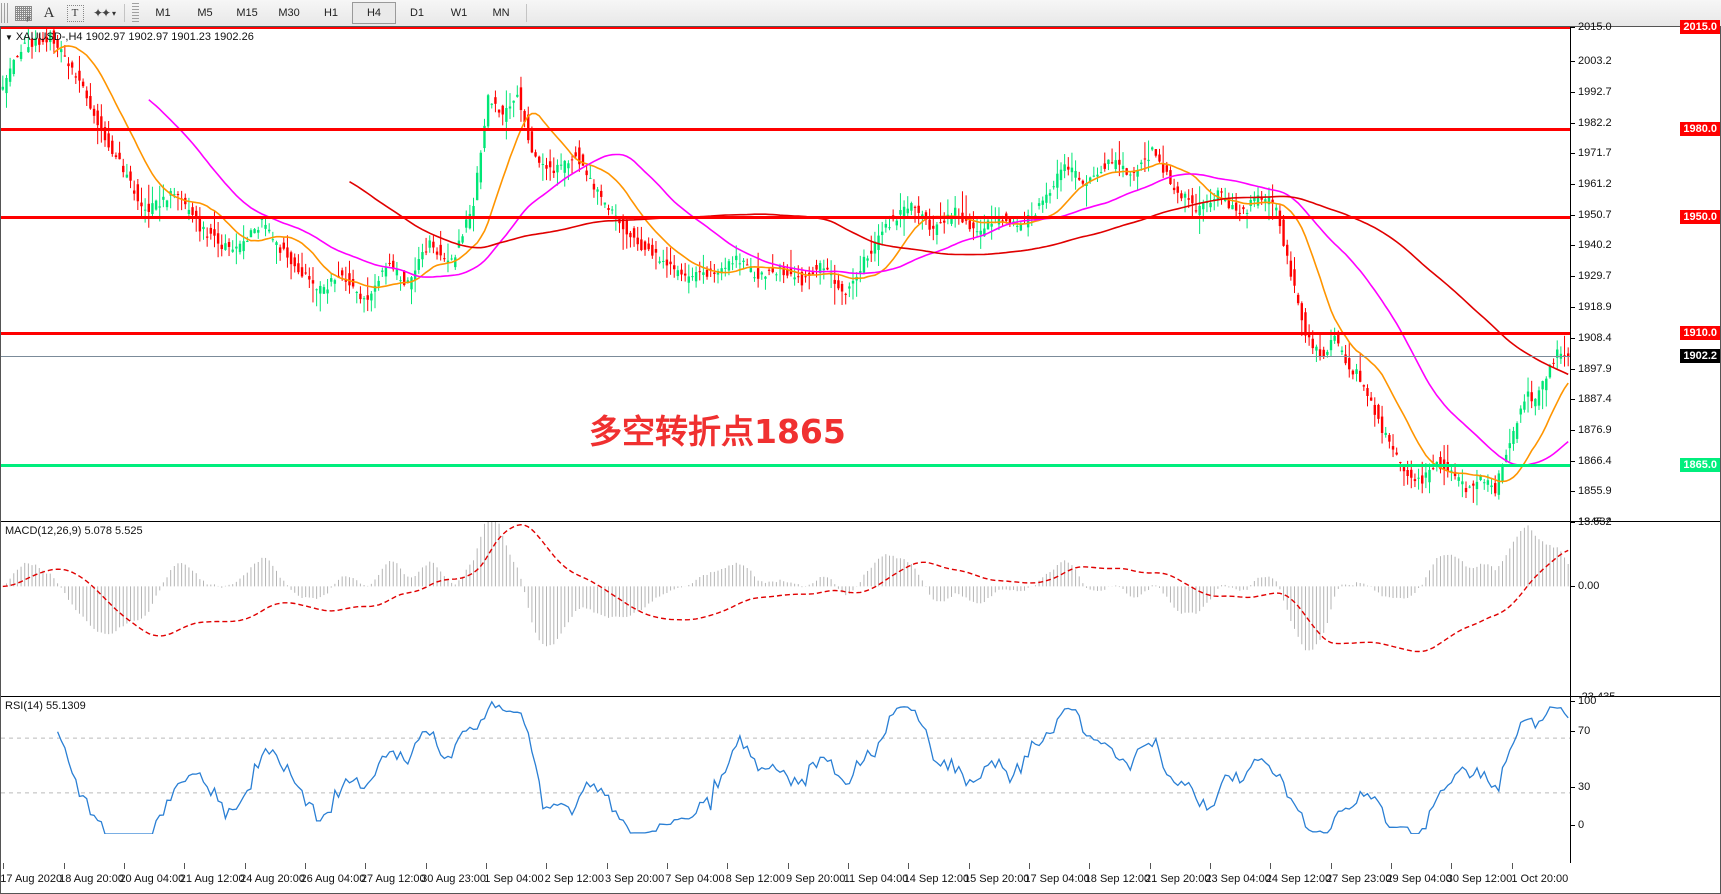 This screenshot has height=894, width=1721. What do you see at coordinates (91, 879) in the screenshot?
I see `time-axis-label: 18 Aug 20:00` at bounding box center [91, 879].